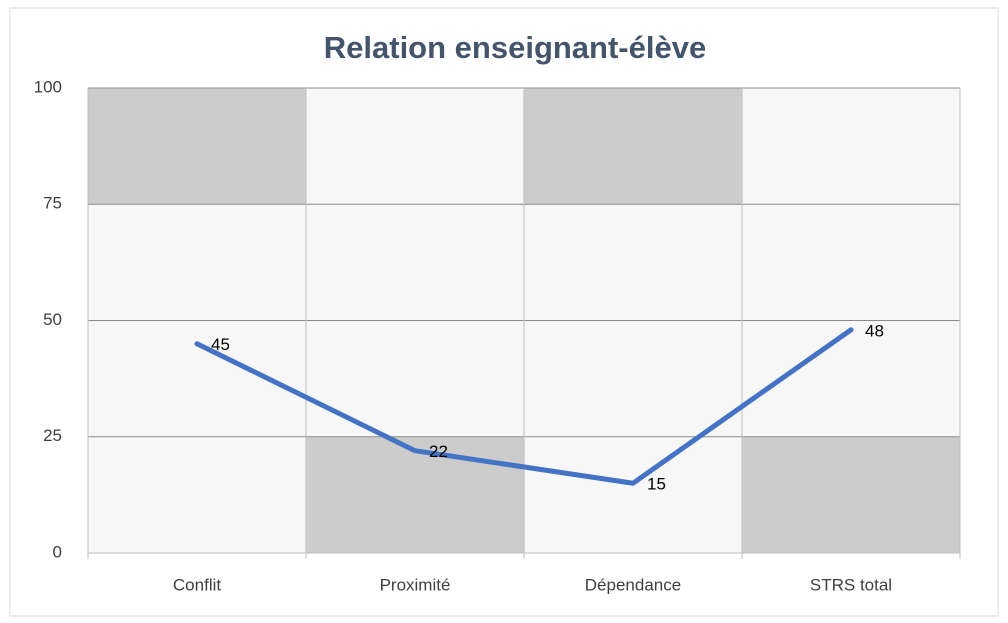  Describe the element at coordinates (656, 484) in the screenshot. I see `data-label: 15` at that location.